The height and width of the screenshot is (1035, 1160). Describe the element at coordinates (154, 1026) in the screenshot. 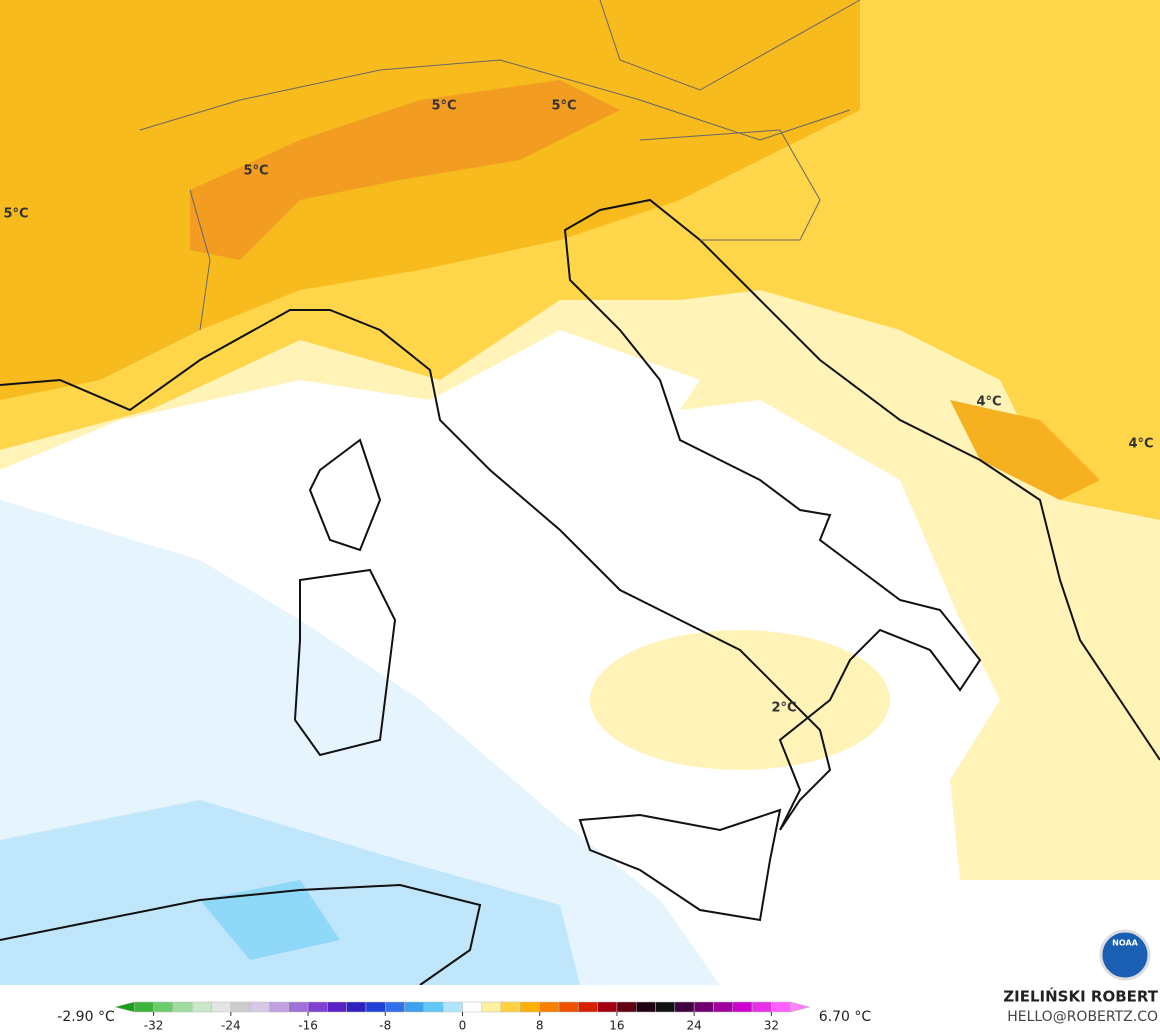

I see `colorbar-tick-label: -32` at that location.